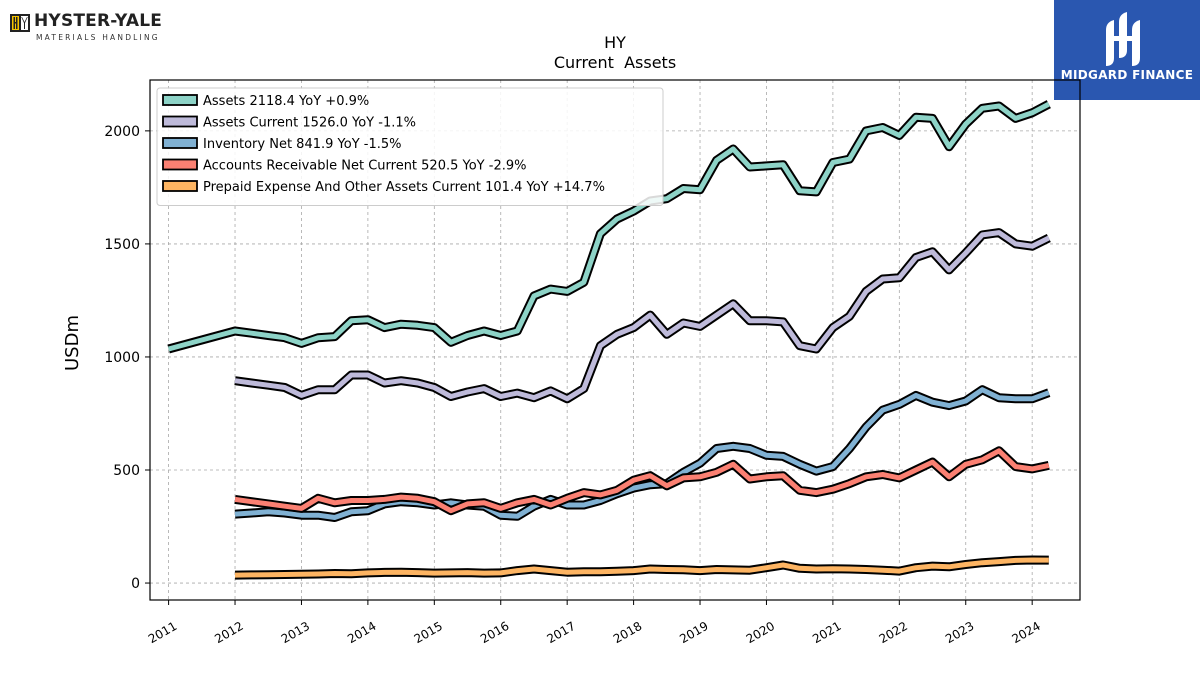 This screenshot has height=675, width=1200. Describe the element at coordinates (122, 358) in the screenshot. I see `y-tick-label: 1000` at that location.